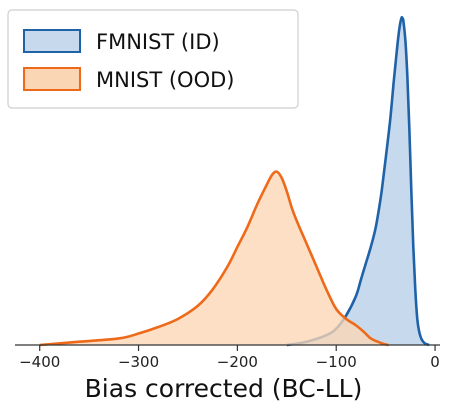 The height and width of the screenshot is (408, 450). Describe the element at coordinates (224, 388) in the screenshot. I see `x-axis-title: Bias corrected (BC-LL)` at that location.